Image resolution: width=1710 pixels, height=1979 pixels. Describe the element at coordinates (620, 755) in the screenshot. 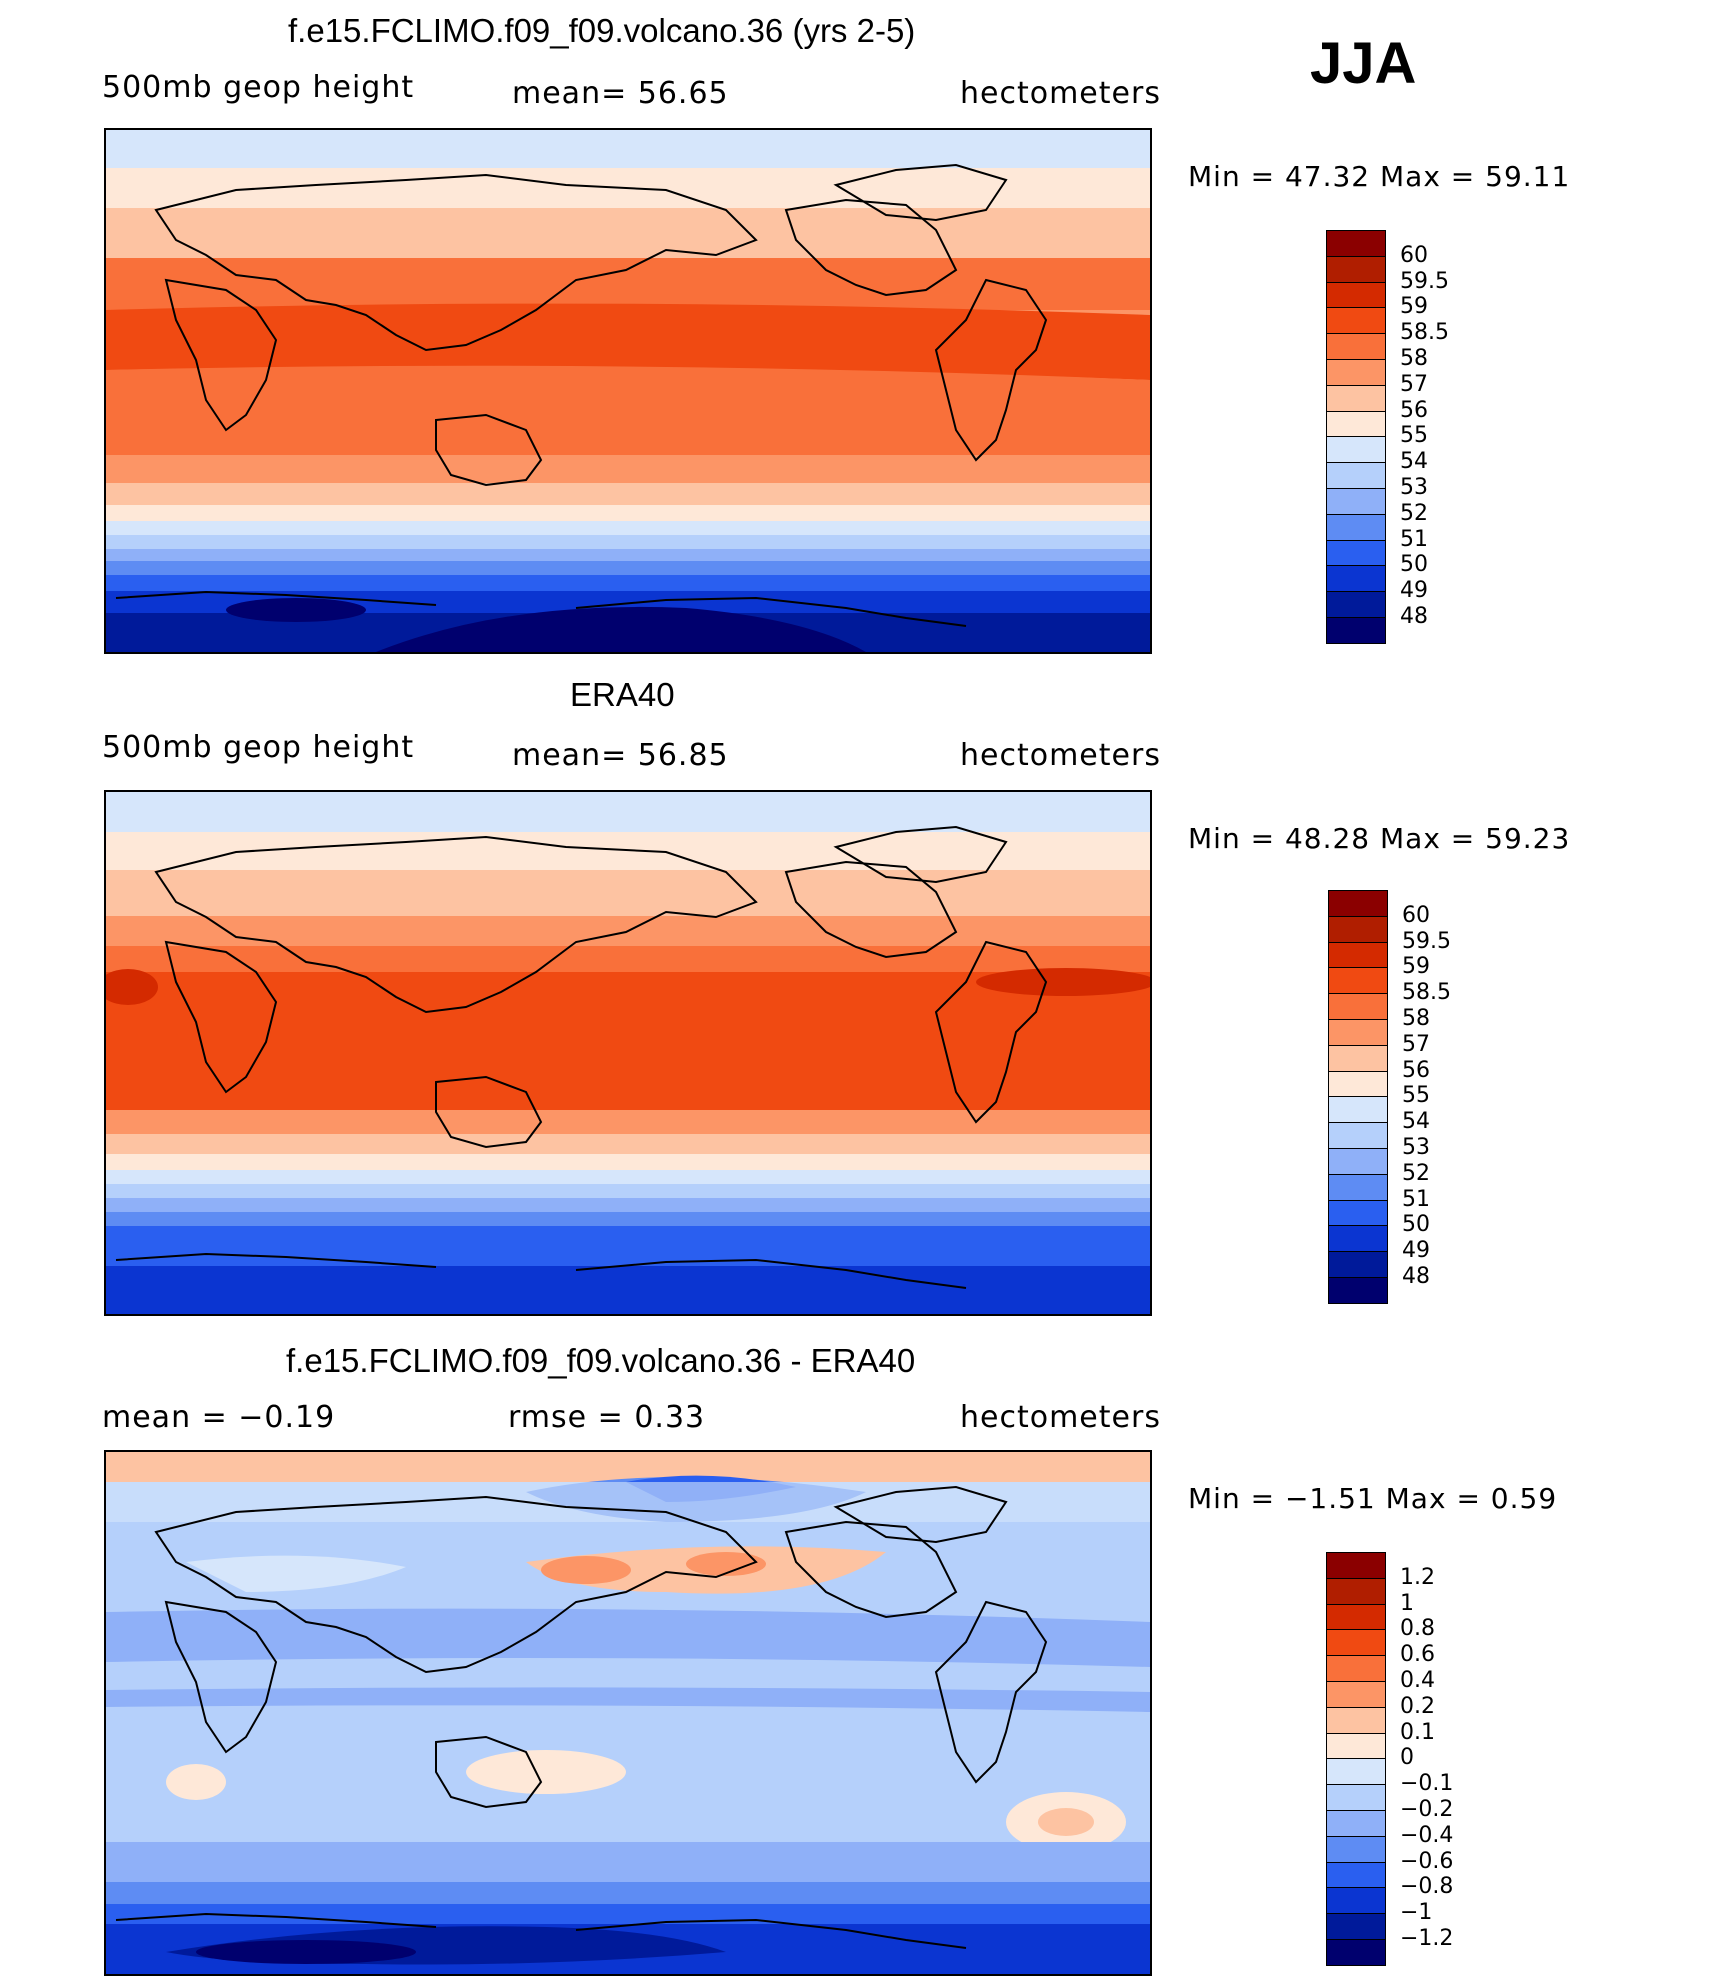

I see `panel-obs-mean-label: mean= 56.85` at that location.